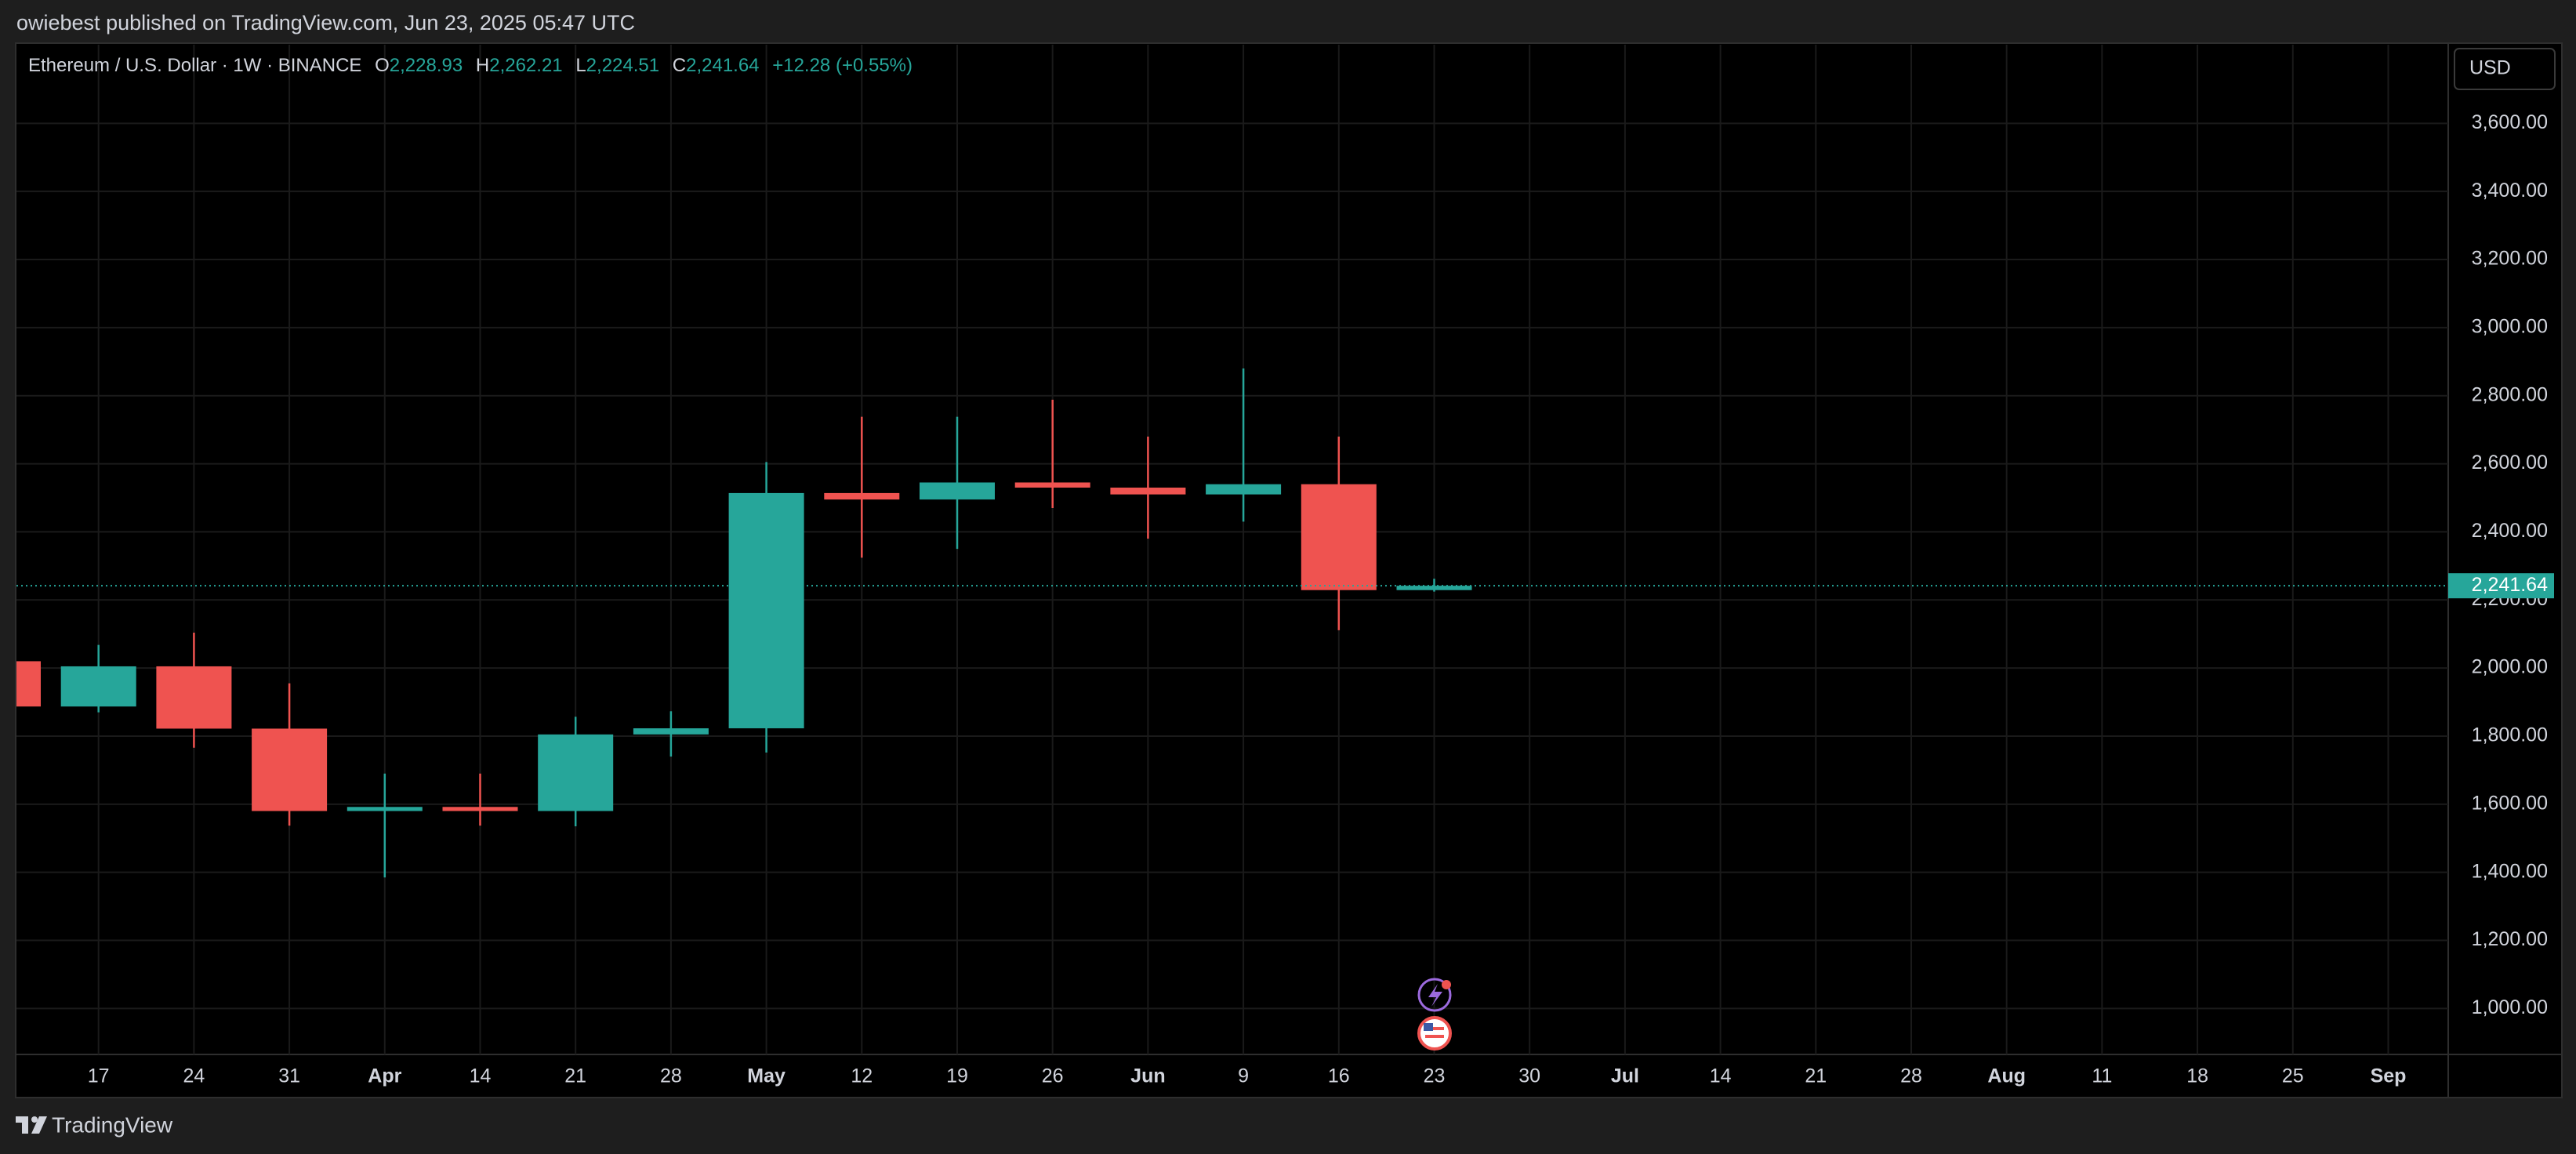 This screenshot has width=2576, height=1154. What do you see at coordinates (957, 1076) in the screenshot?
I see `x-tick-label: 19` at bounding box center [957, 1076].